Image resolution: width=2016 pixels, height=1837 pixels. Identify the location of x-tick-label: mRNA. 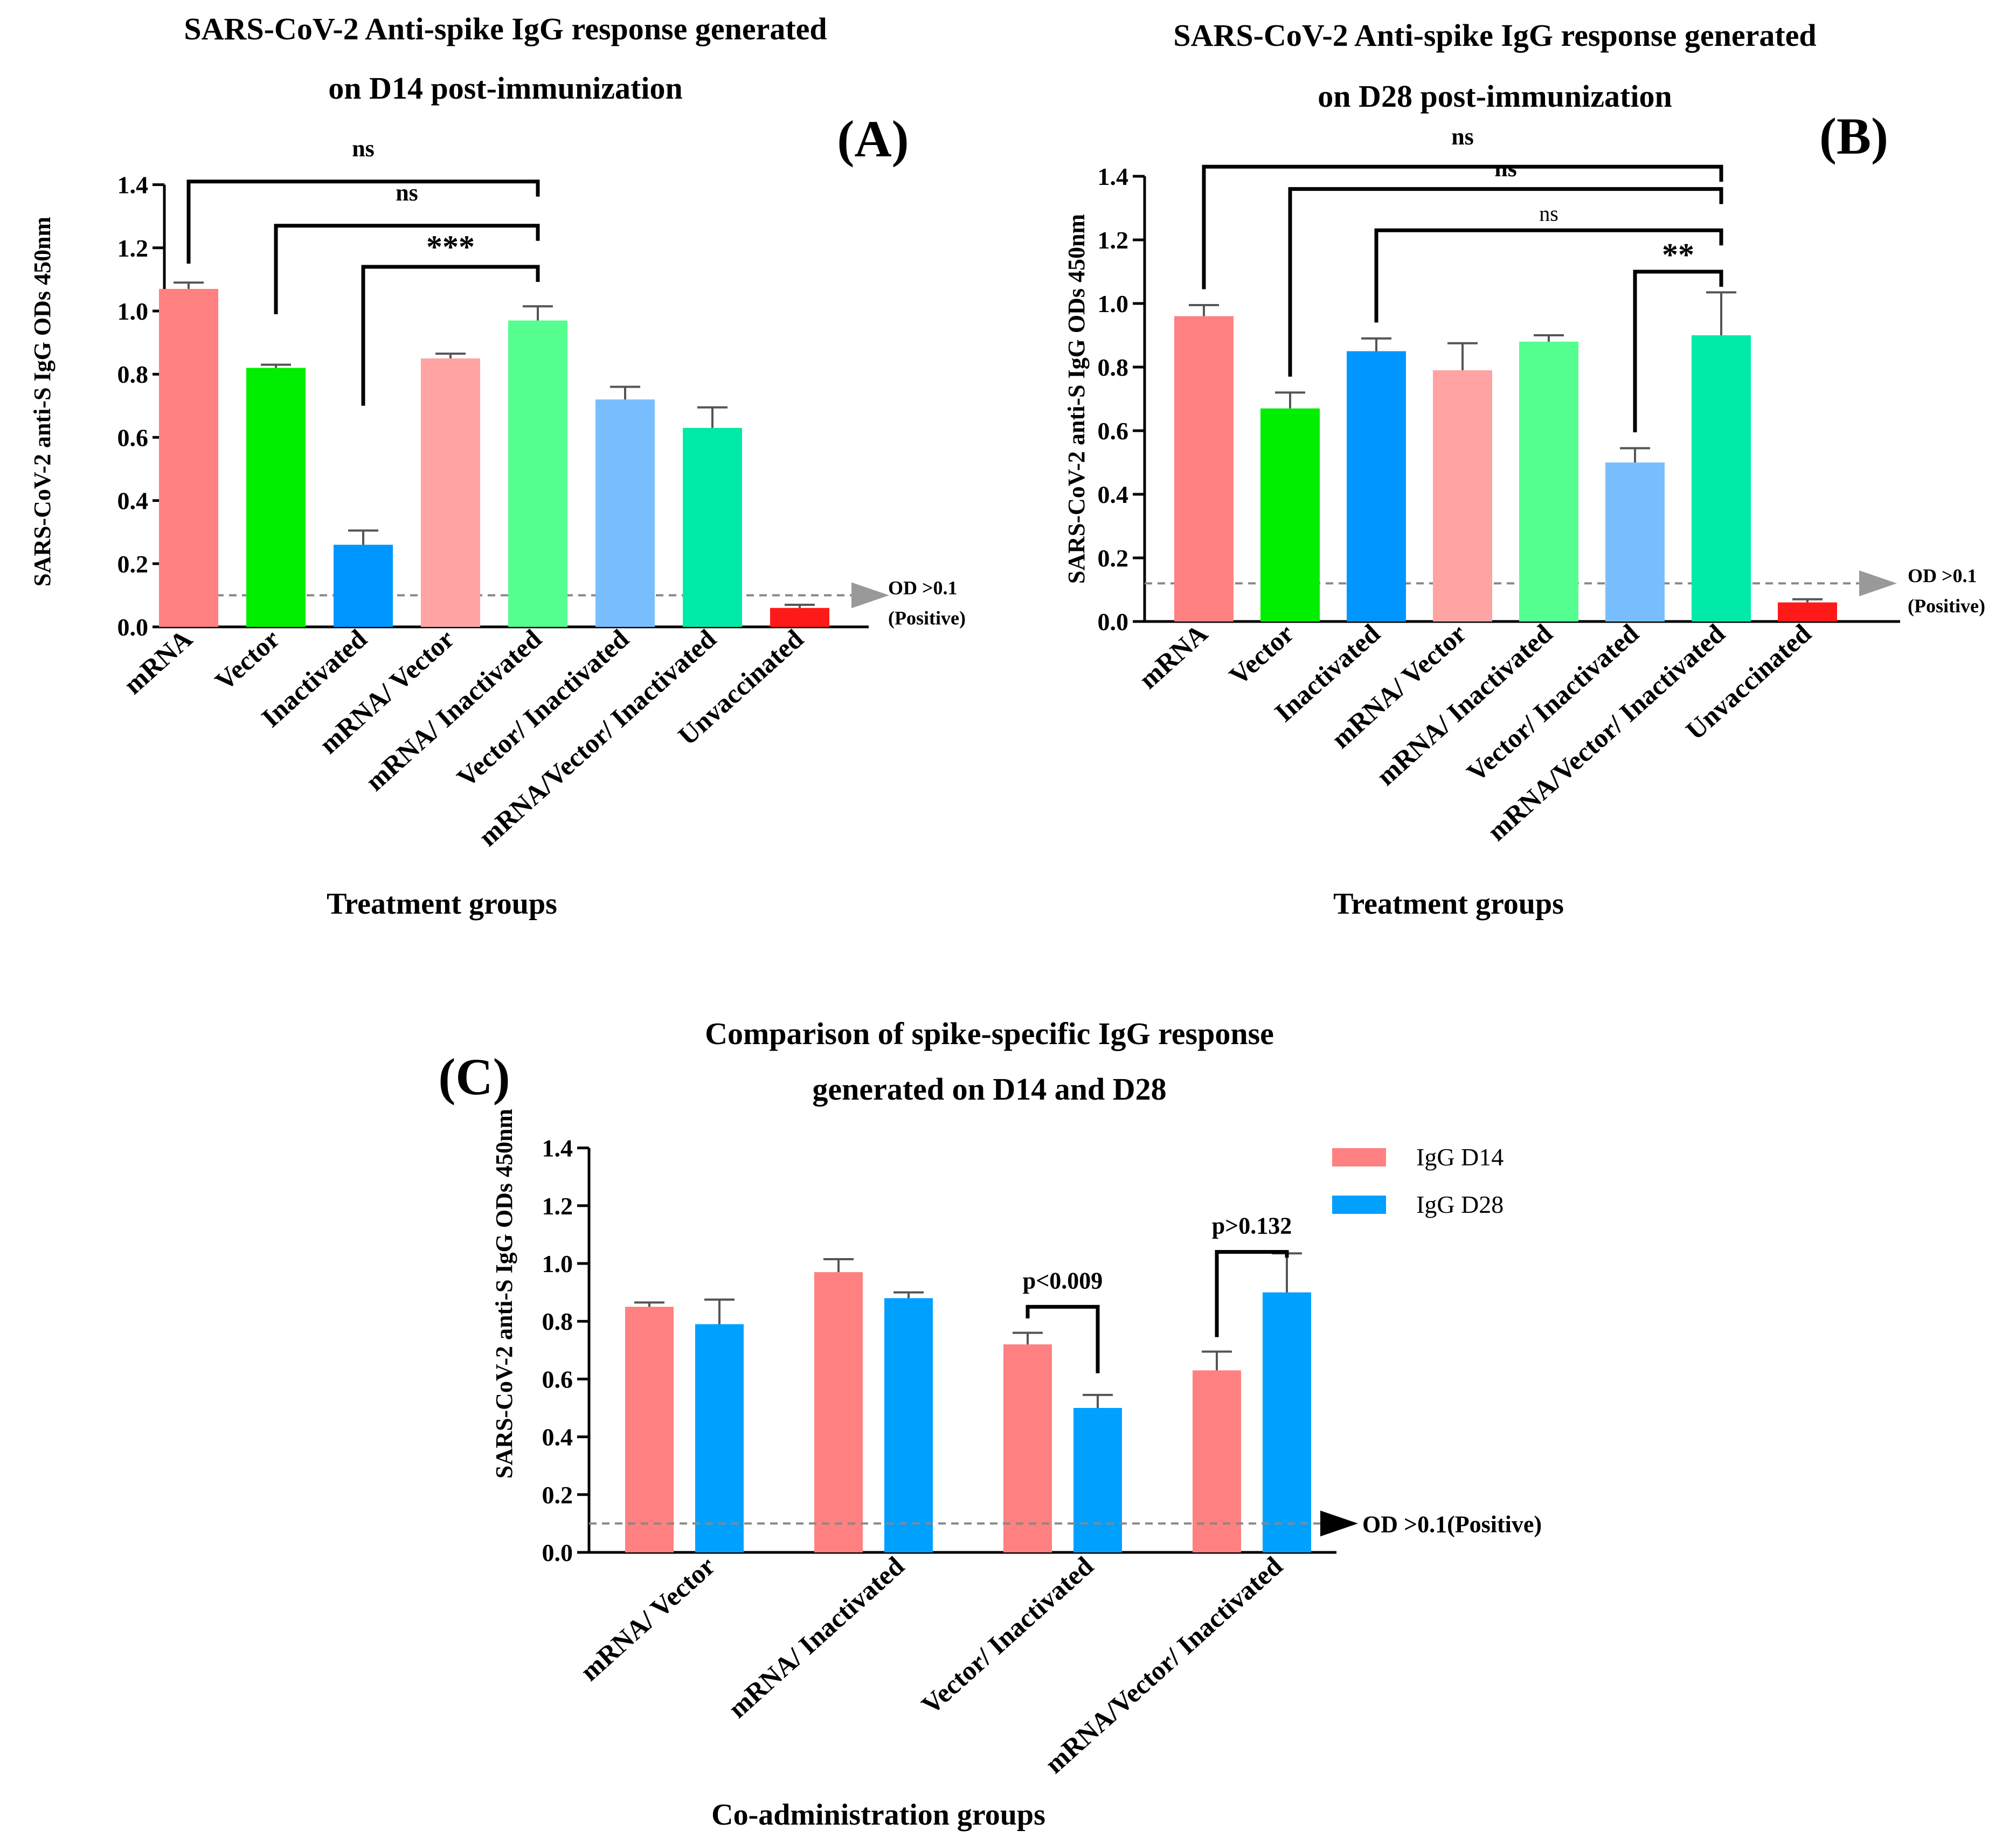
(1173, 656).